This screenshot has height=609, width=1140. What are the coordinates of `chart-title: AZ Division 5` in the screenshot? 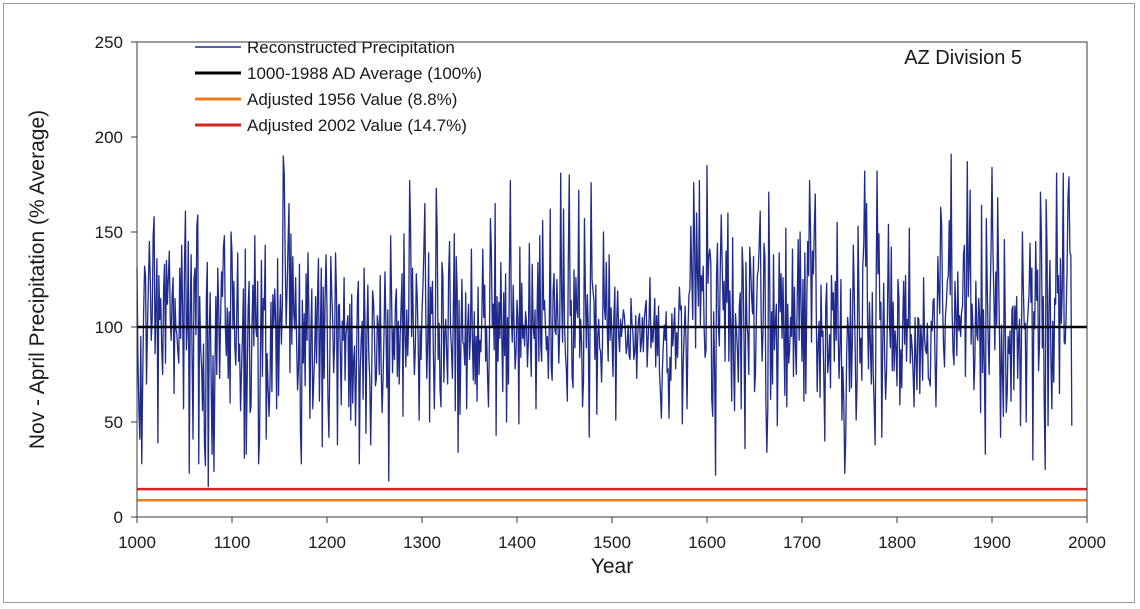 It's located at (963, 58).